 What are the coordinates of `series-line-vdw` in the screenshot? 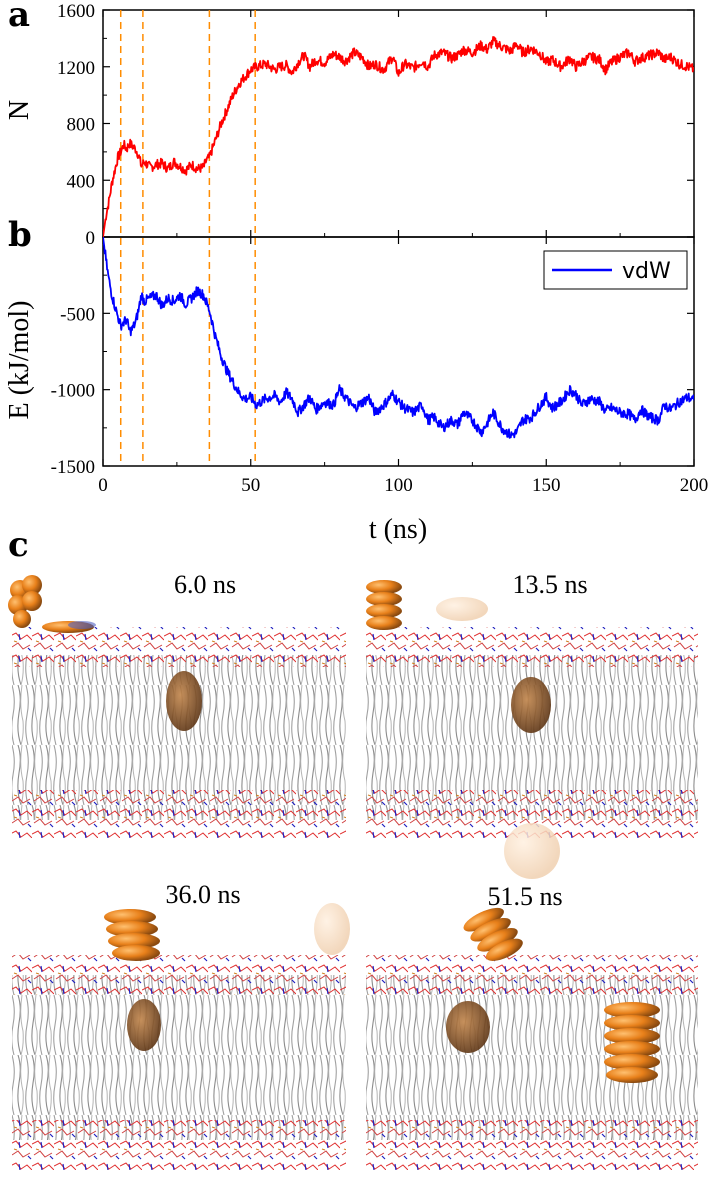 It's located at (398, 338).